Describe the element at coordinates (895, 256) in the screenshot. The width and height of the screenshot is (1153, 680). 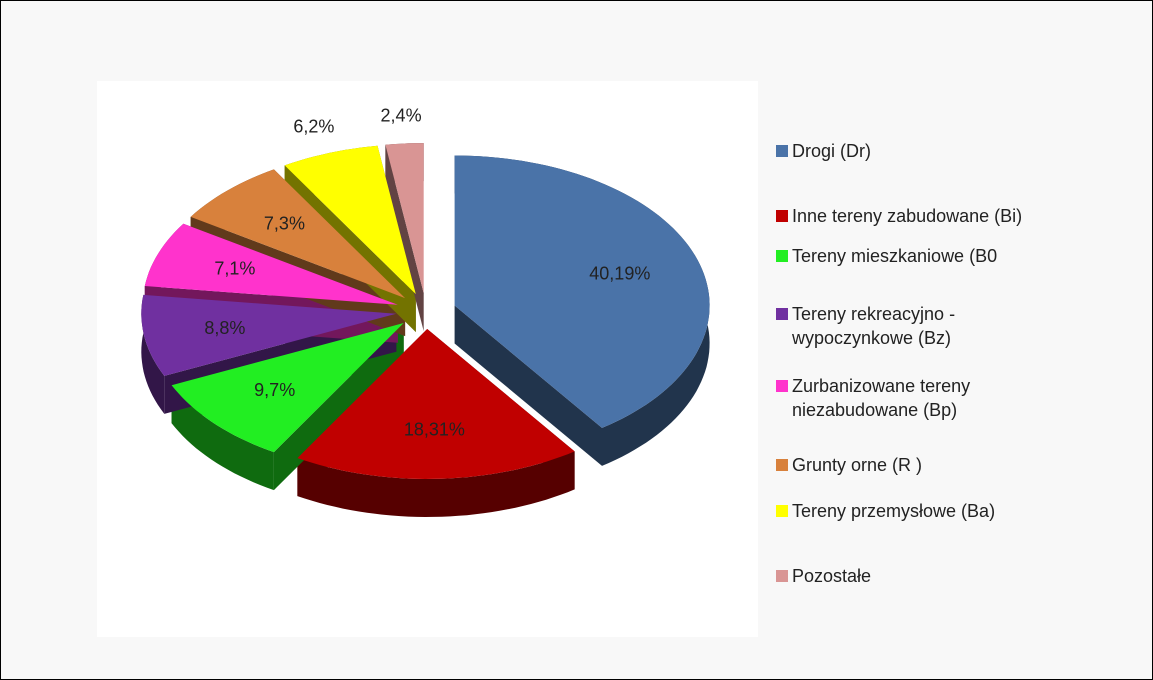
I see `legend-label: Tereny mieszkaniowe (B0` at that location.